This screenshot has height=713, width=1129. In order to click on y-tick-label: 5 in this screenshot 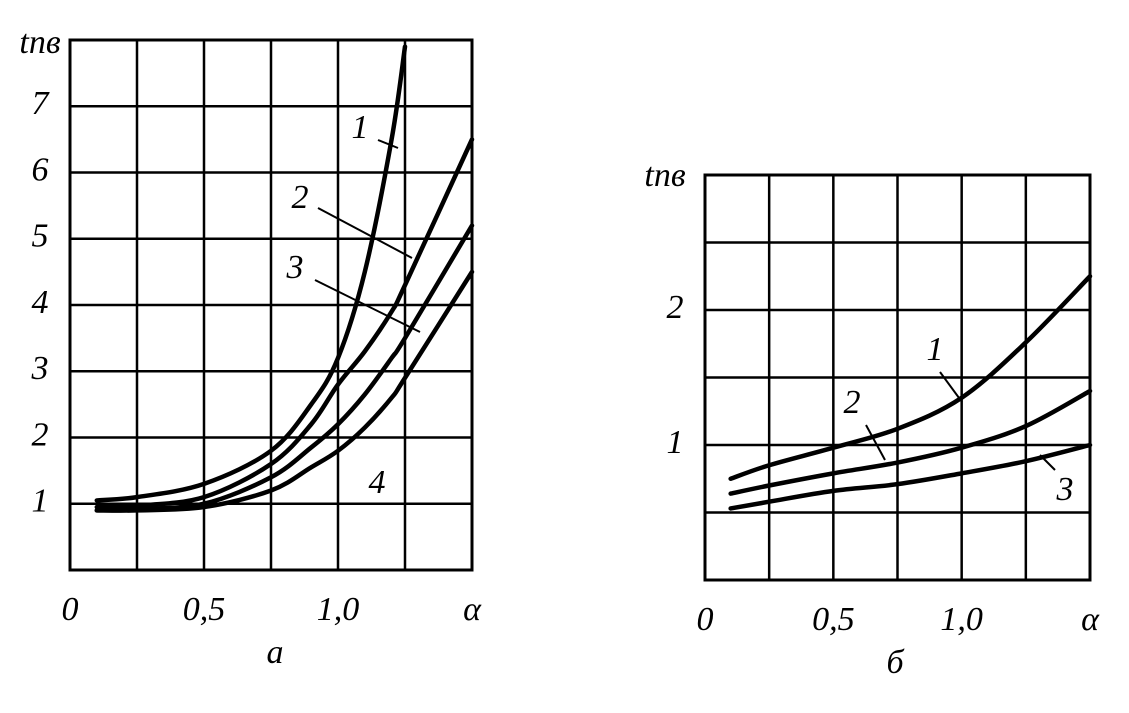, I will do `click(40, 236)`.